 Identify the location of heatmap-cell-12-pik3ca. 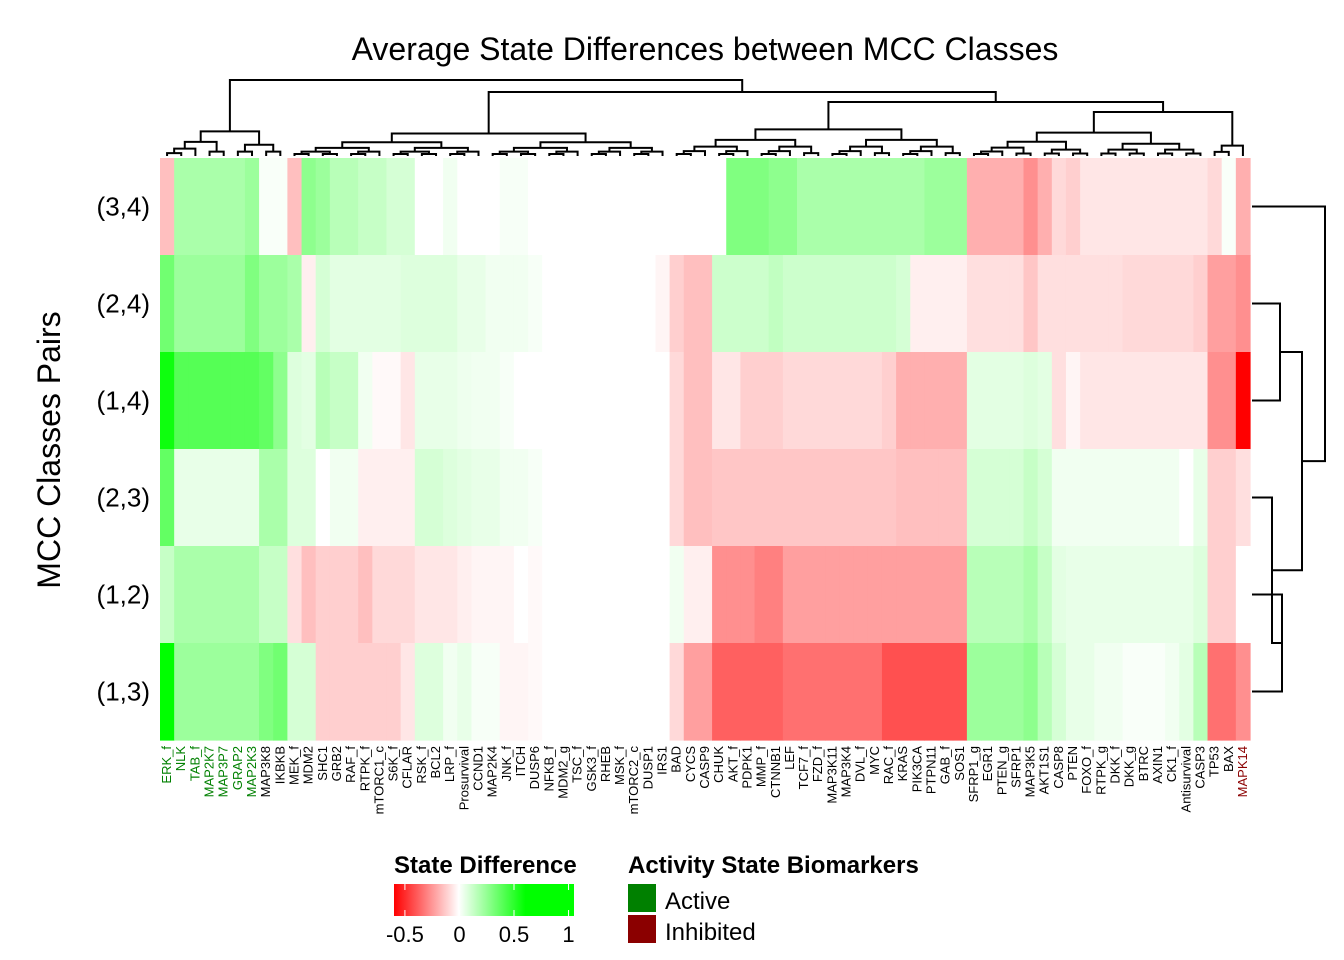
(918, 595).